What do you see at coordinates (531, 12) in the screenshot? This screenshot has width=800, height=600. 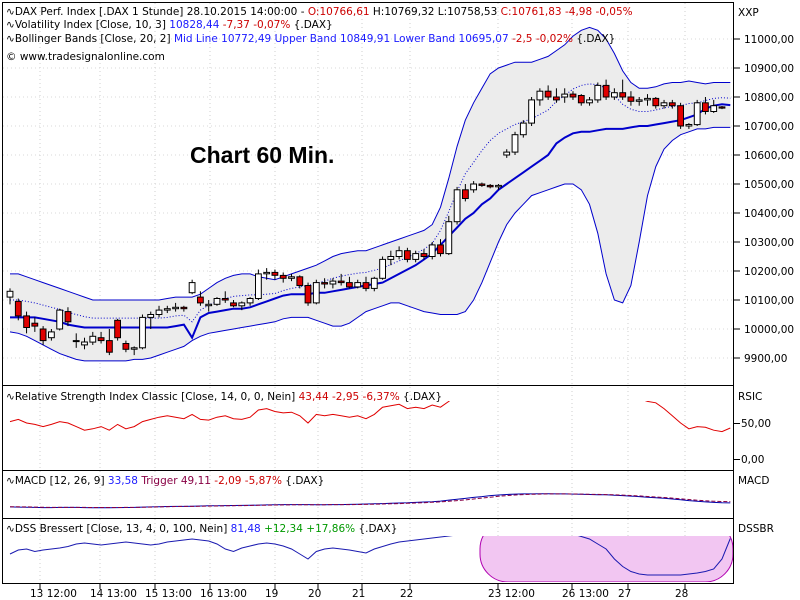 I see `legend-close: C:10761,83` at bounding box center [531, 12].